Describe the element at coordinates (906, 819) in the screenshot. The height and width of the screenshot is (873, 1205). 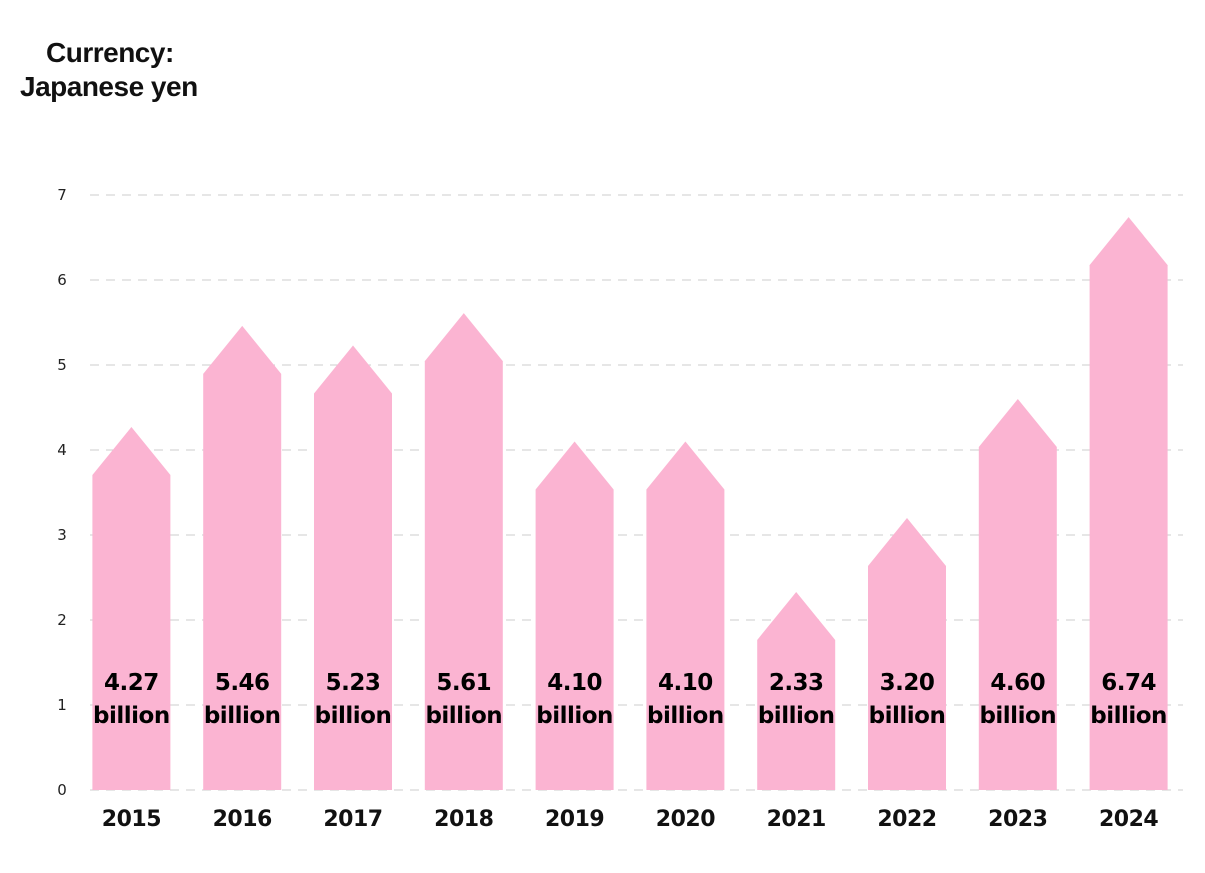
I see `x-tick-label-2022: 2022` at that location.